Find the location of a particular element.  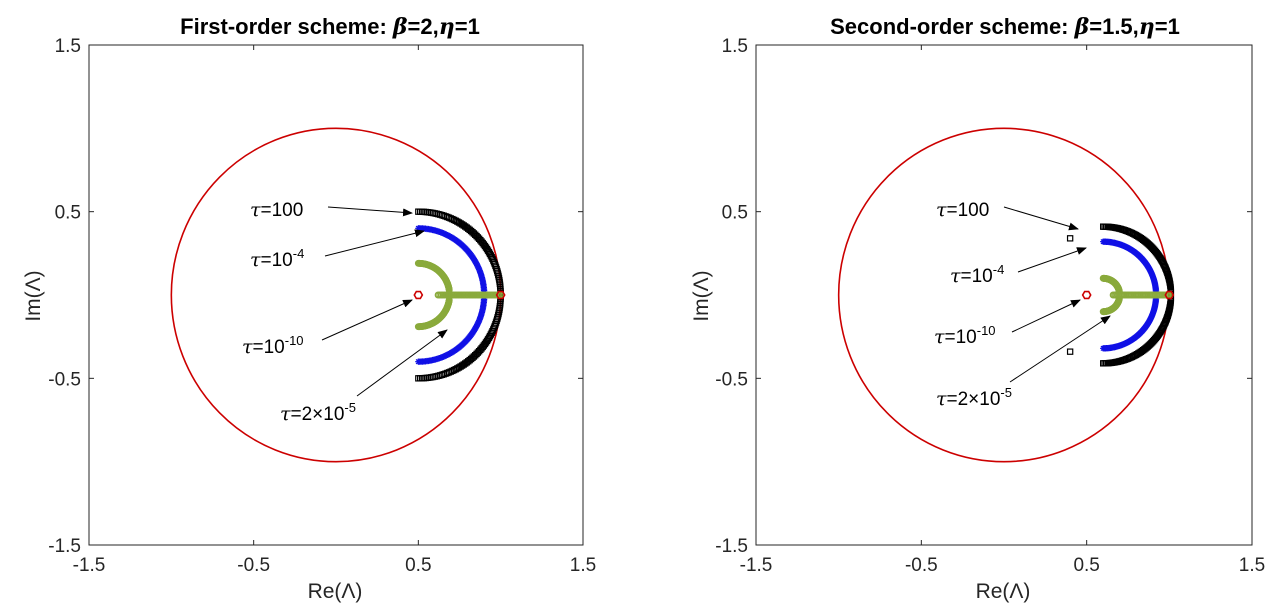

panel1-xtick-label: 0.5 is located at coordinates (418, 565).